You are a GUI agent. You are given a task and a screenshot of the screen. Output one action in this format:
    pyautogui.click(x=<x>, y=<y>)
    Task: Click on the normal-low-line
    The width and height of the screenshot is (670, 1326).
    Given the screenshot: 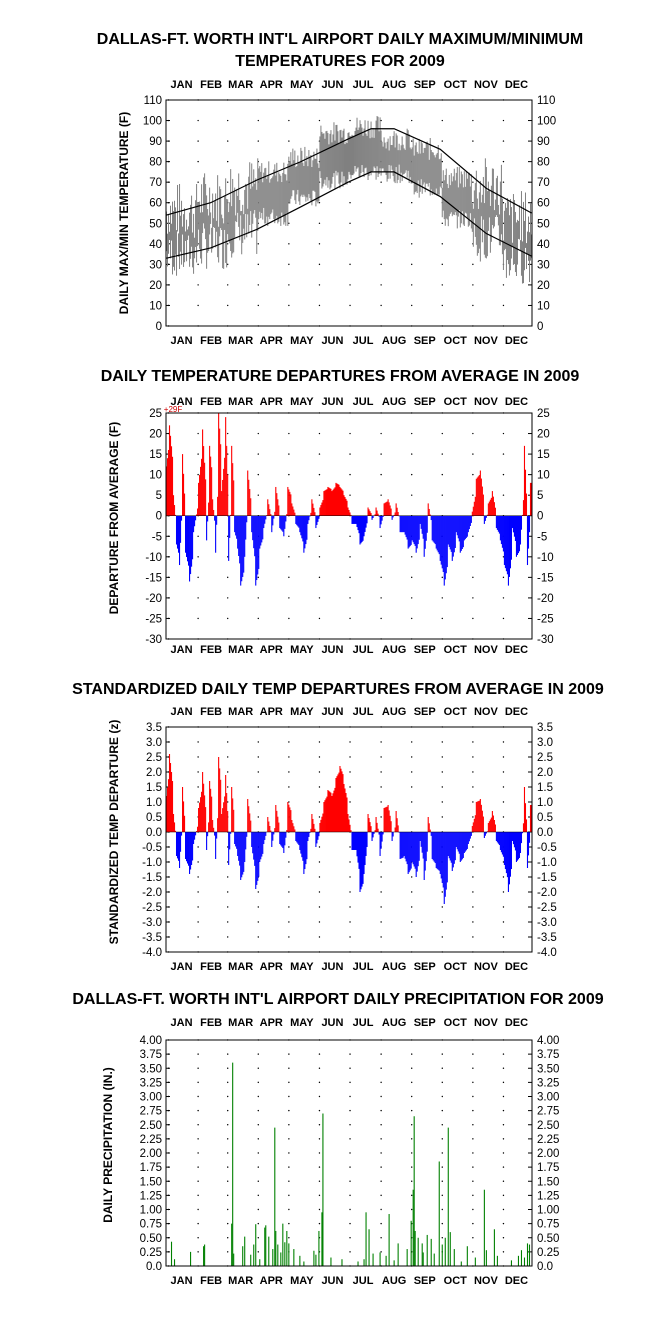 What is the action you would take?
    pyautogui.click(x=349, y=215)
    